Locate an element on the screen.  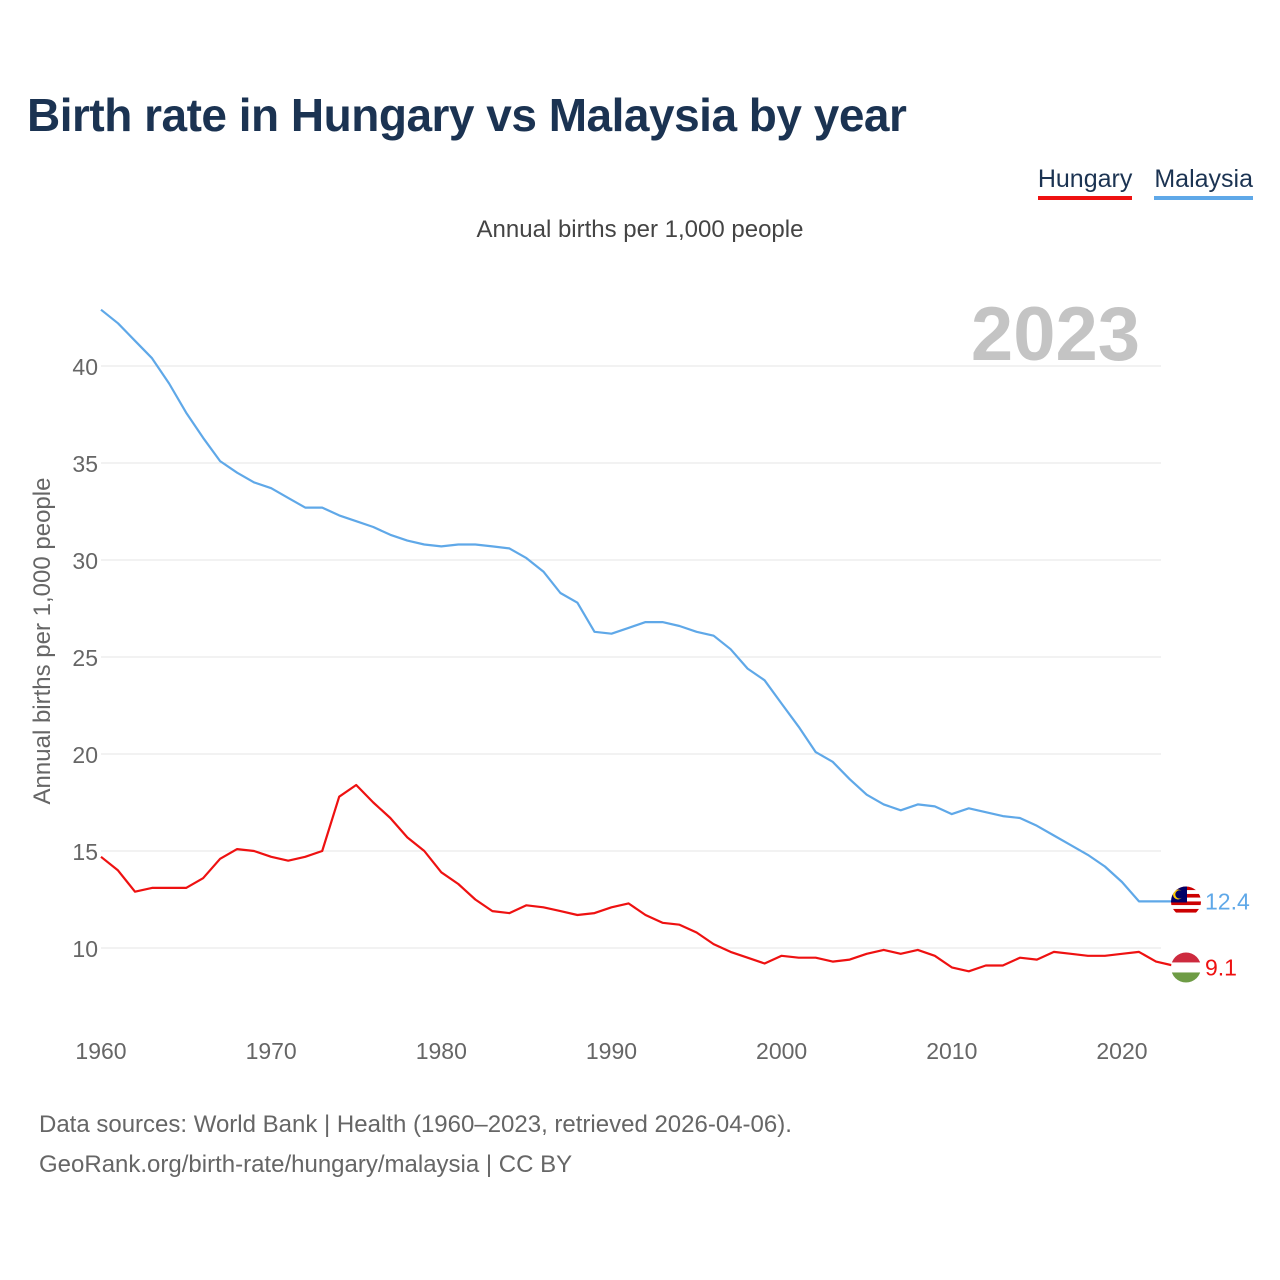
x-tick-label: 2000 is located at coordinates (781, 1051).